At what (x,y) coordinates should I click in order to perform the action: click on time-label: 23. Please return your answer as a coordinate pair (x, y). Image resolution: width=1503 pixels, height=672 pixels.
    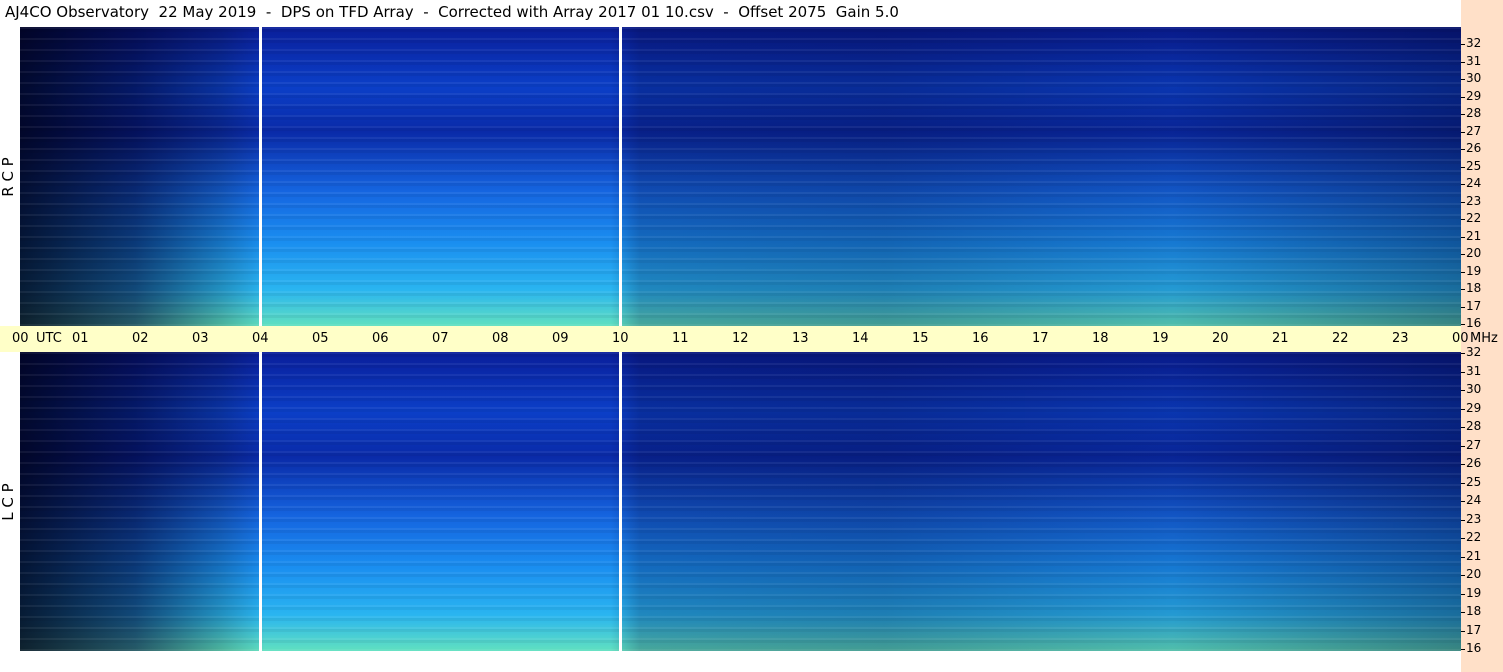
    Looking at the image, I should click on (1400, 338).